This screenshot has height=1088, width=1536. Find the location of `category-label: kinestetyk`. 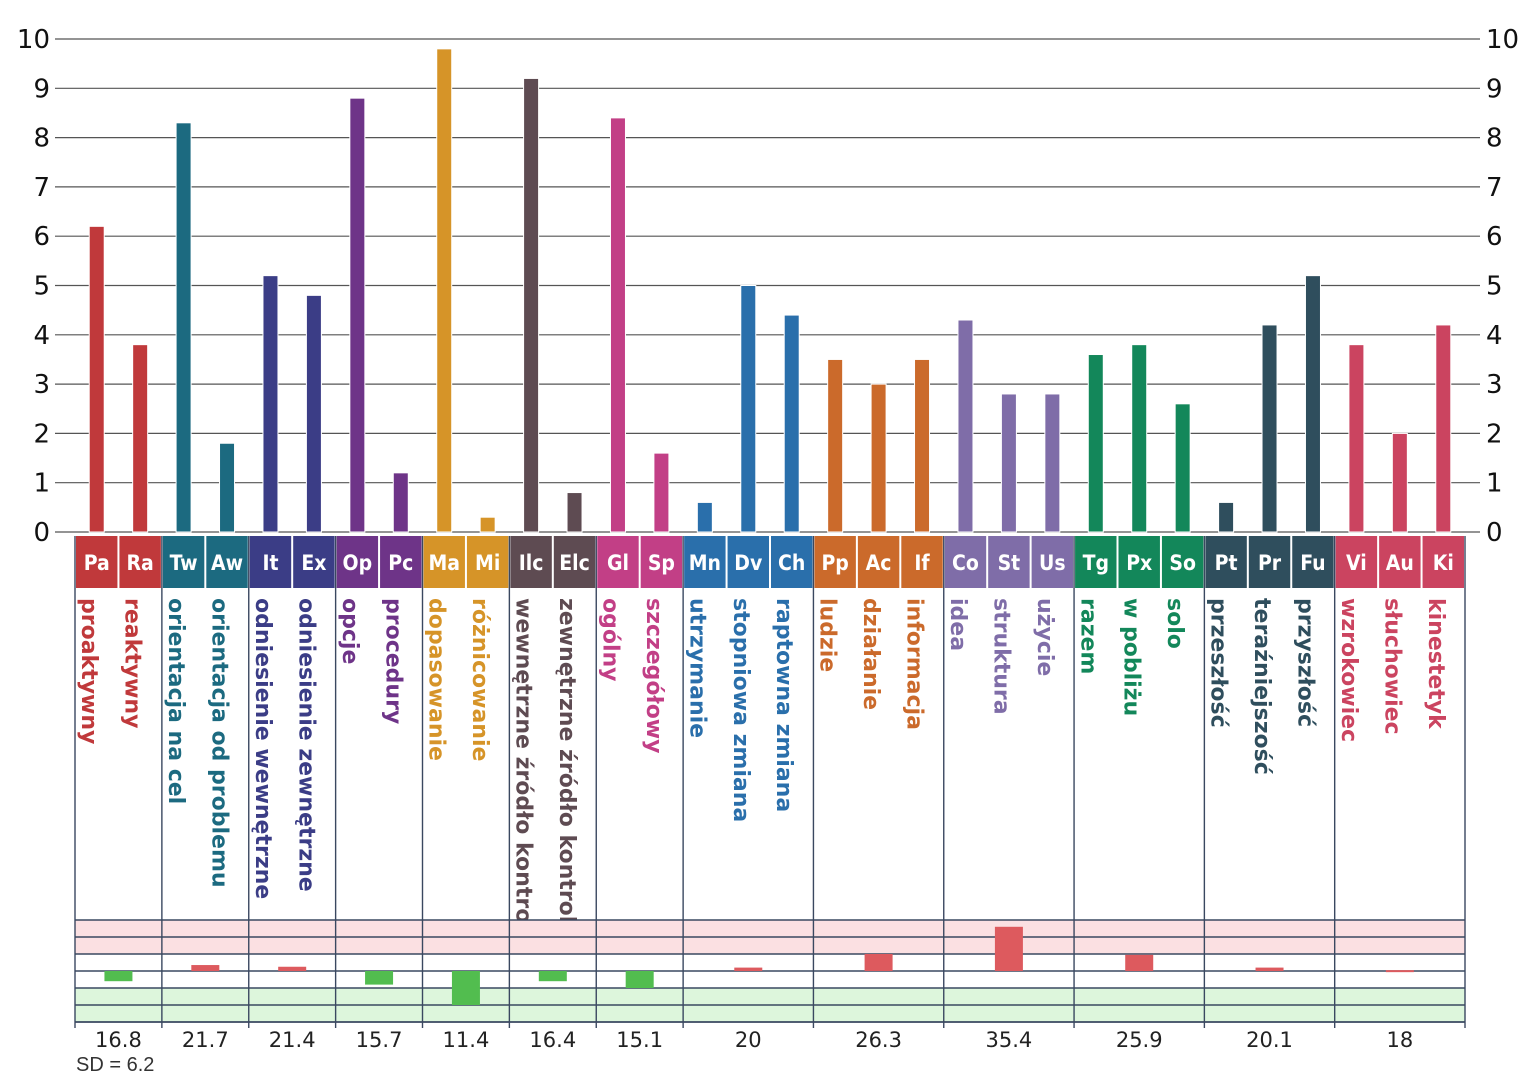

category-label: kinestetyk is located at coordinates (1435, 664).